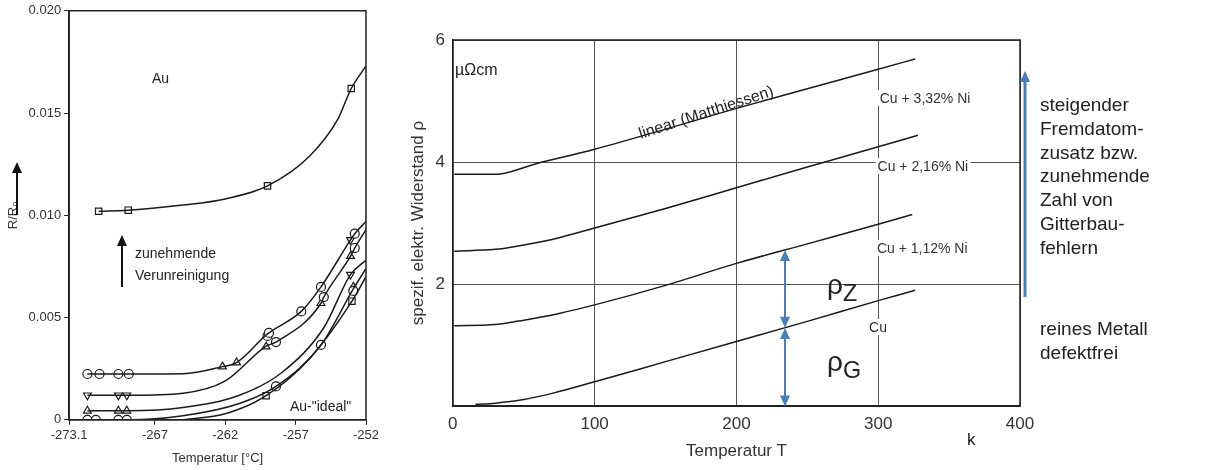 This screenshot has width=1206, height=470. Describe the element at coordinates (366, 435) in the screenshot. I see `x-tick-label: -252` at that location.